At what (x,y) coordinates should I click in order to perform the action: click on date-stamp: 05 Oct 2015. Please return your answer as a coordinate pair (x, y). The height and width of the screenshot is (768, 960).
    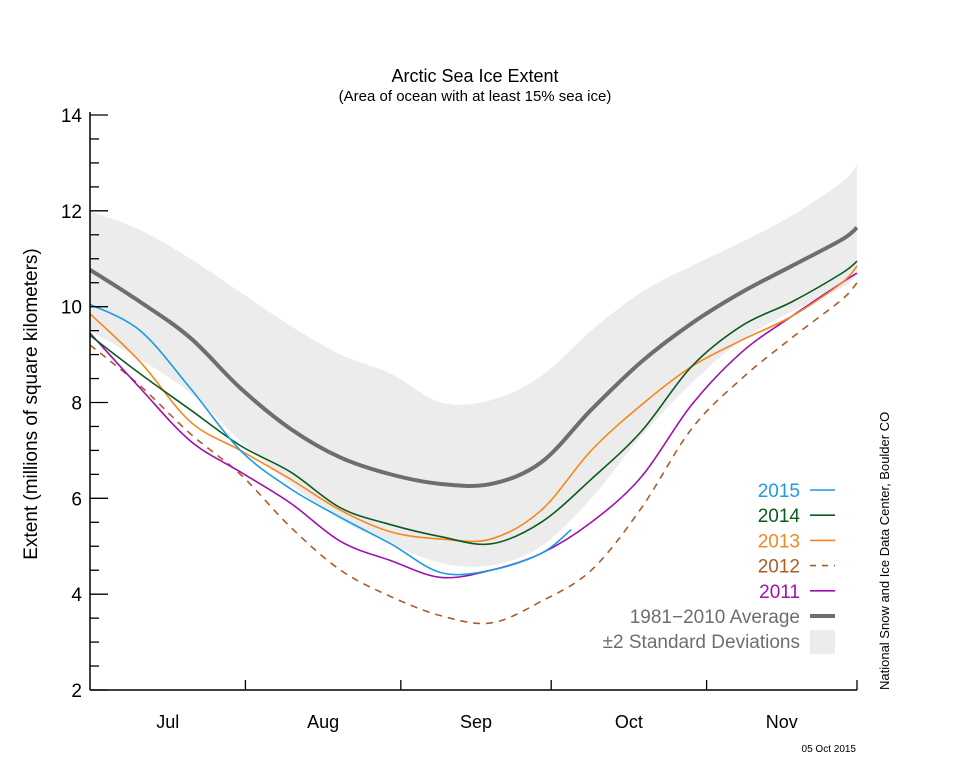
    Looking at the image, I should click on (829, 749).